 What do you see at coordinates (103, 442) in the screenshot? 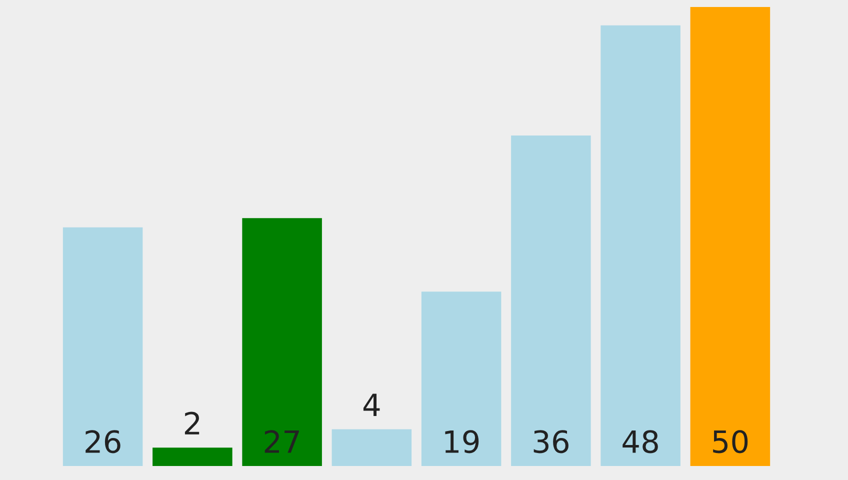
I see `data-label: 26` at bounding box center [103, 442].